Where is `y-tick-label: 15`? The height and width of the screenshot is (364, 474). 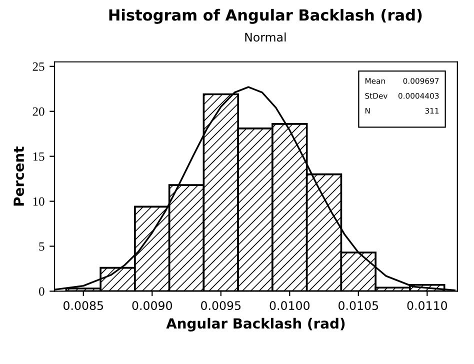 y-tick-label: 15 is located at coordinates (38, 156).